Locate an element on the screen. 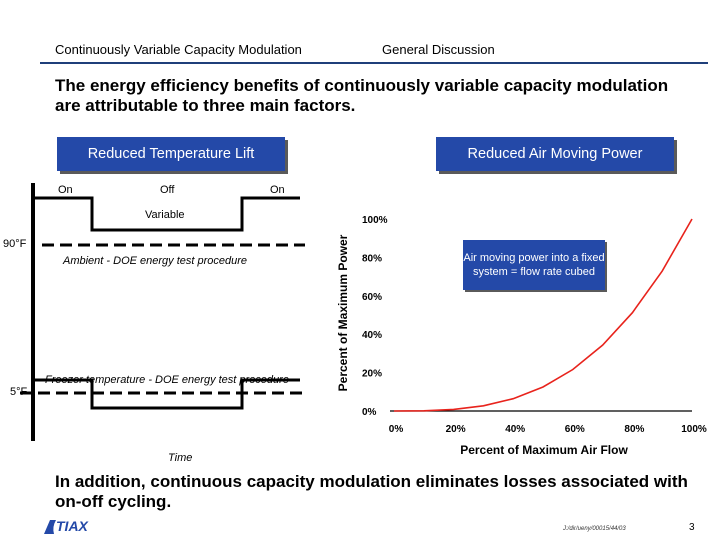  chart-x-tick-label: 100% is located at coordinates (694, 429).